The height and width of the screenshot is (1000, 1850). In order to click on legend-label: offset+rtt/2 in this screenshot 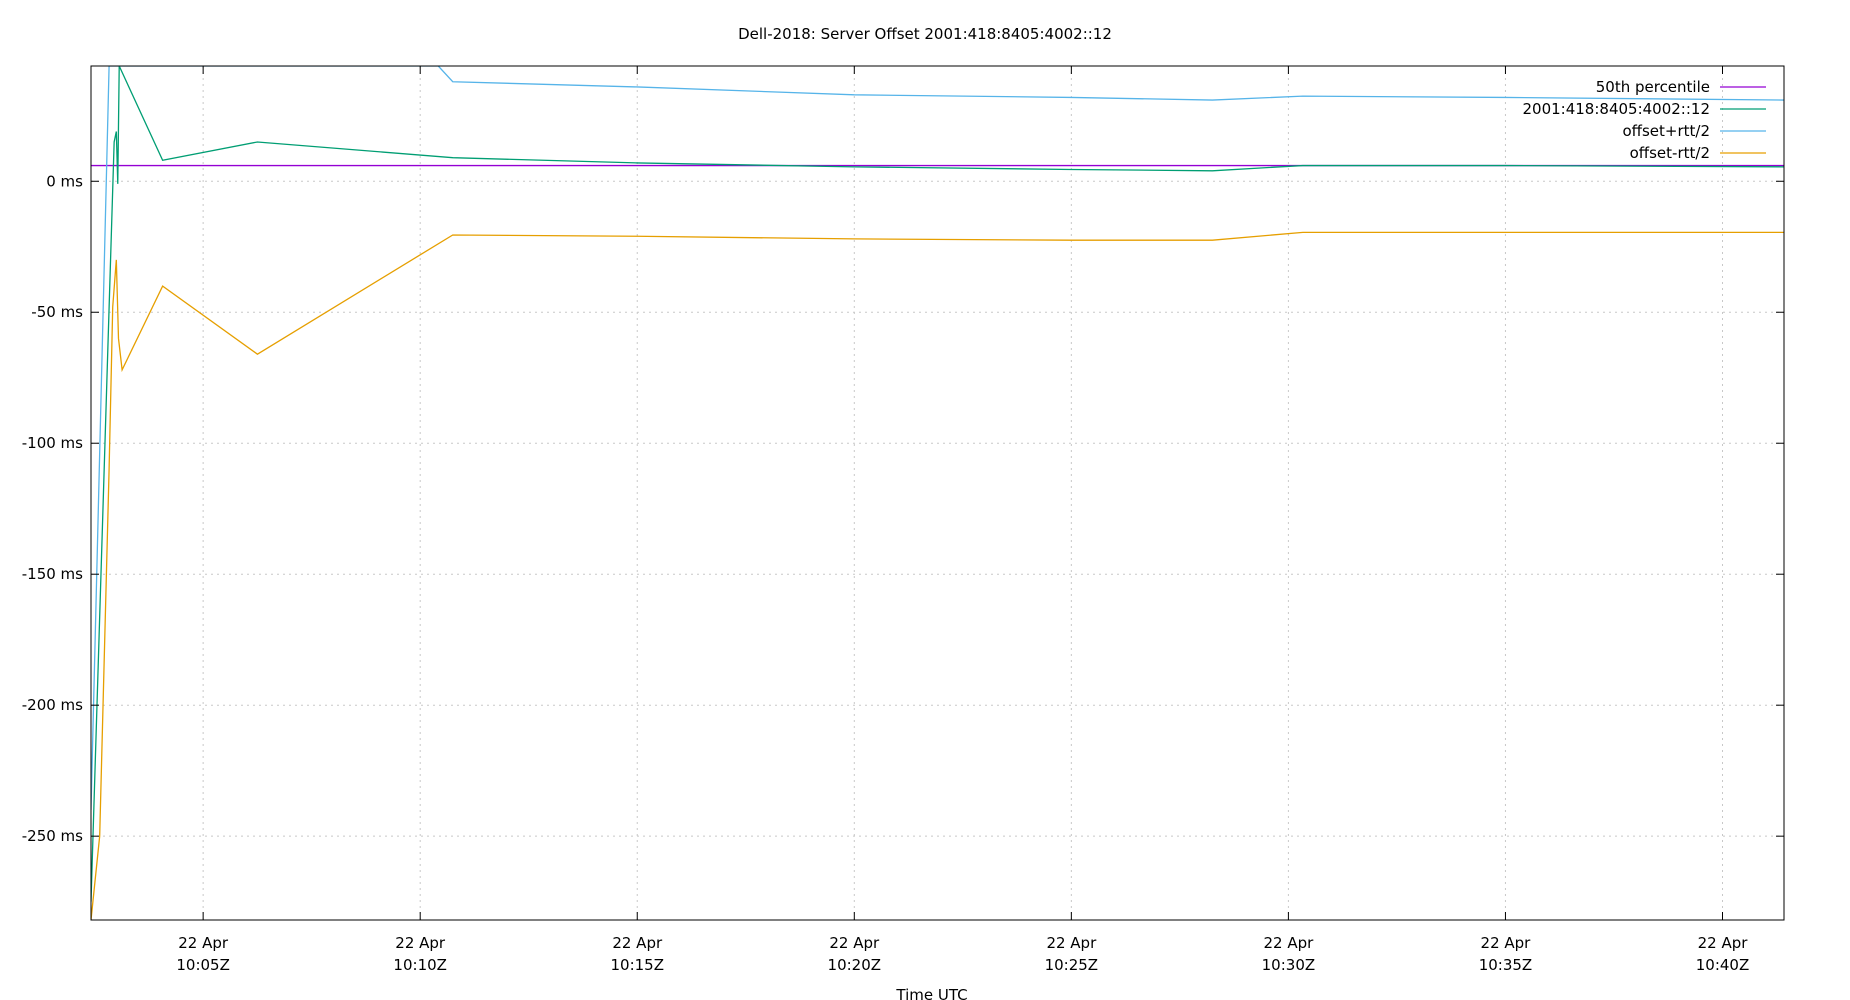, I will do `click(1666, 131)`.